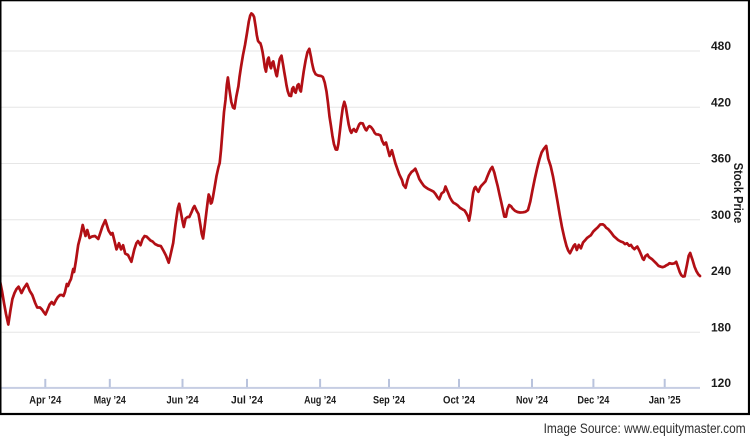  What do you see at coordinates (110, 401) in the screenshot?
I see `svg-text: May ’24` at bounding box center [110, 401].